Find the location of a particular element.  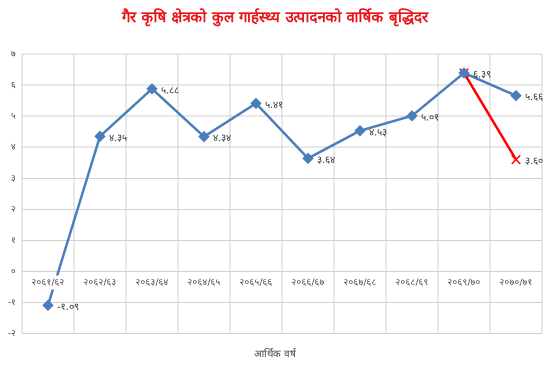

x-tick-label: २०६२/६३ is located at coordinates (100, 283).